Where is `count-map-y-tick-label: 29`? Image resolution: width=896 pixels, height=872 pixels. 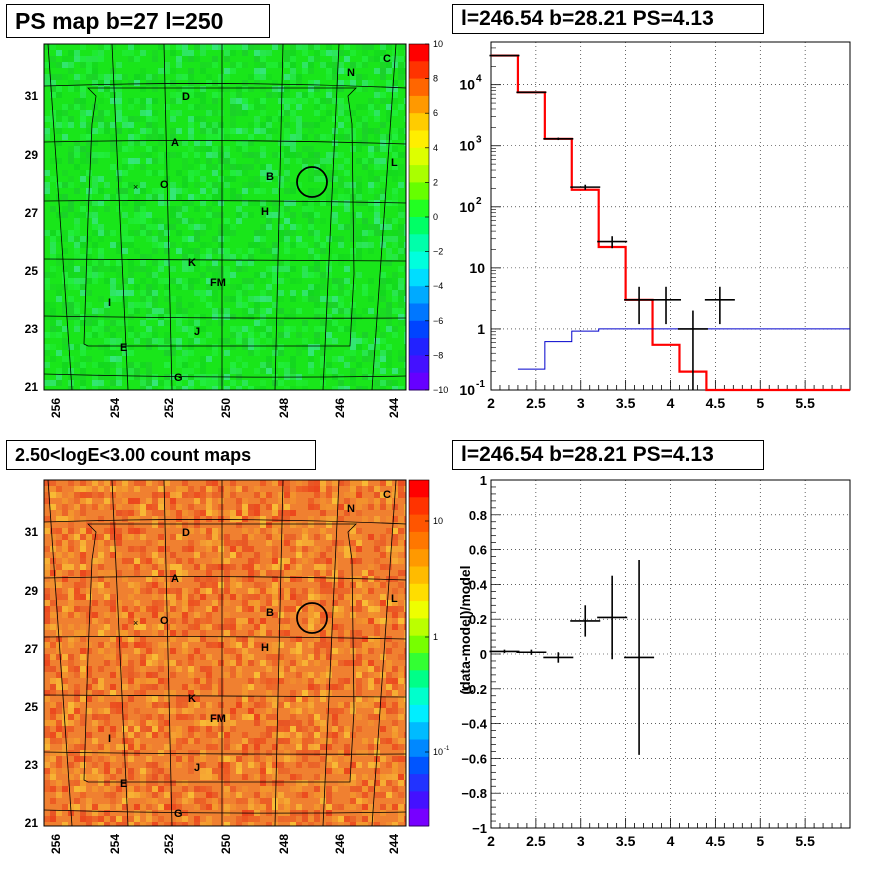
count-map-y-tick-label: 29 is located at coordinates (32, 591).